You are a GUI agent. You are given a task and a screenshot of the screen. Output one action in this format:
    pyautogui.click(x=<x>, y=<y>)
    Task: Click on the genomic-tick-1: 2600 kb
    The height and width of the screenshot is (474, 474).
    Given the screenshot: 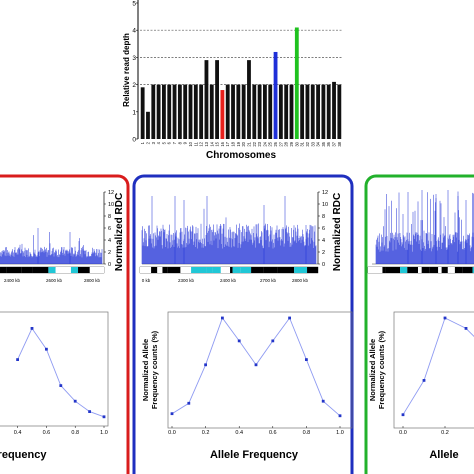 What is the action you would take?
    pyautogui.click(x=54, y=280)
    